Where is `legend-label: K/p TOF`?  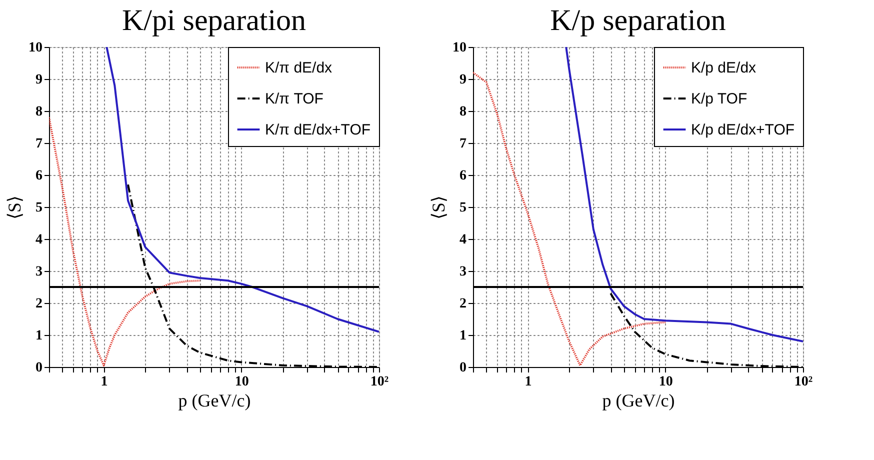
legend-label: K/p TOF is located at coordinates (719, 99).